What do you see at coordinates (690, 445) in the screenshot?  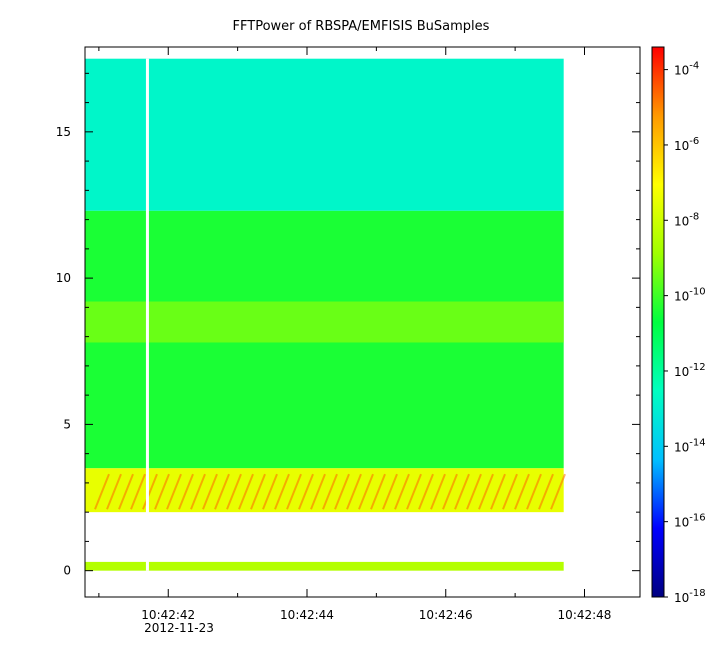 I see `colorbar-tick-label: 10⁻¹⁴` at bounding box center [690, 445].